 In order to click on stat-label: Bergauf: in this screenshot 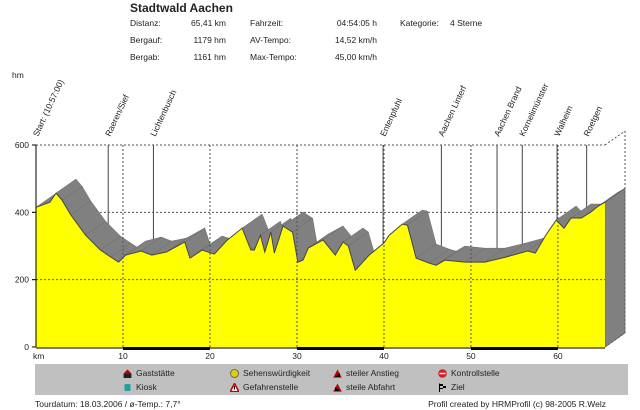, I will do `click(146, 40)`.